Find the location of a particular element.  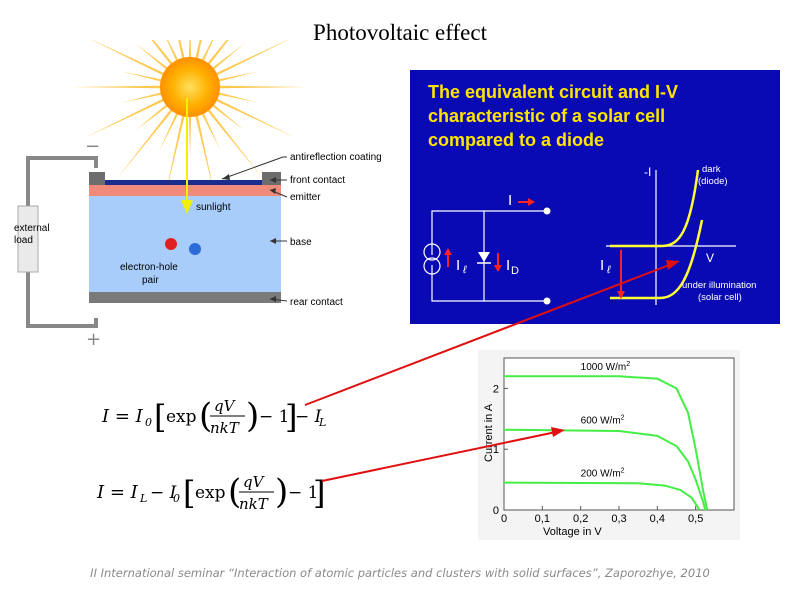

pair-label-2: pair is located at coordinates (150, 280).